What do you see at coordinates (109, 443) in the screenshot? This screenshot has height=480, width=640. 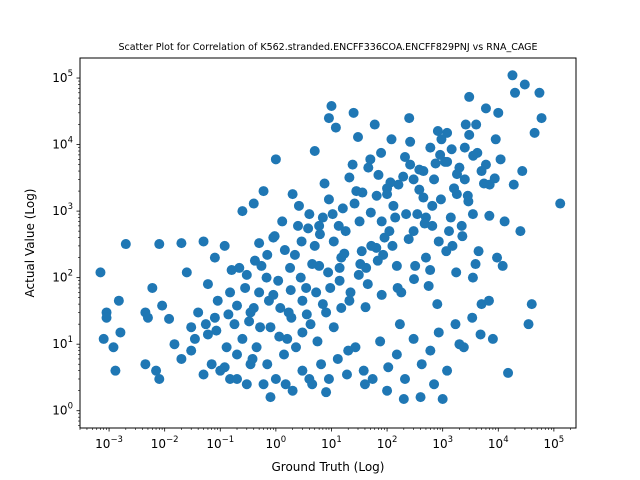 I see `tick-label: 10⁻³` at bounding box center [109, 443].